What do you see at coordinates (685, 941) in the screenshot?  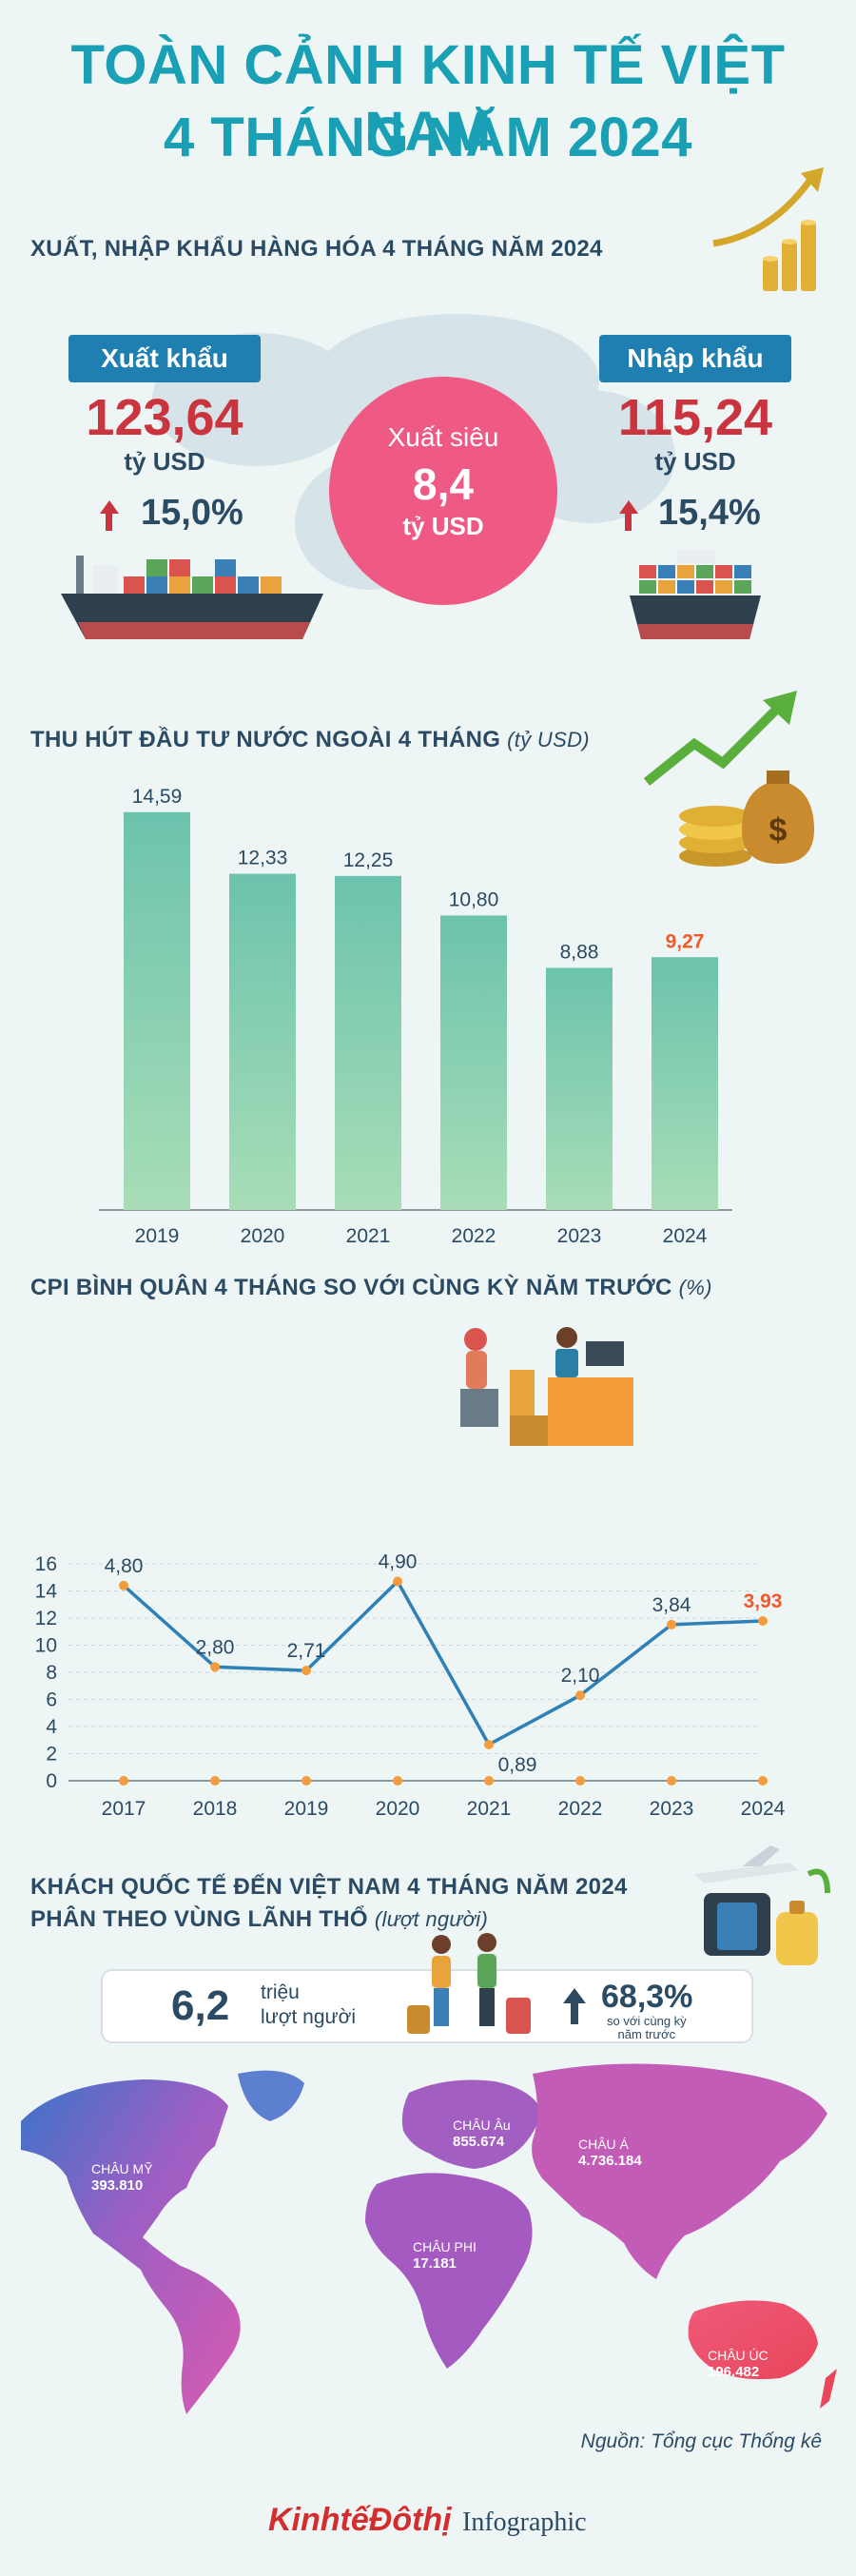 I see `fdi-value-label-2024: 9,27` at bounding box center [685, 941].